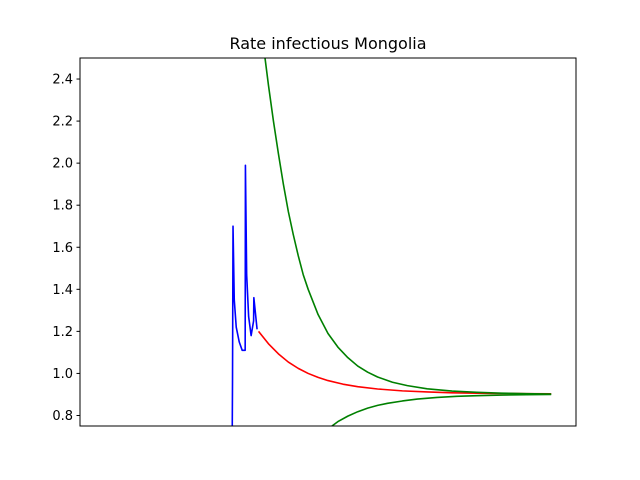  I want to click on y-tick-label: 1.2, so click(62, 332).